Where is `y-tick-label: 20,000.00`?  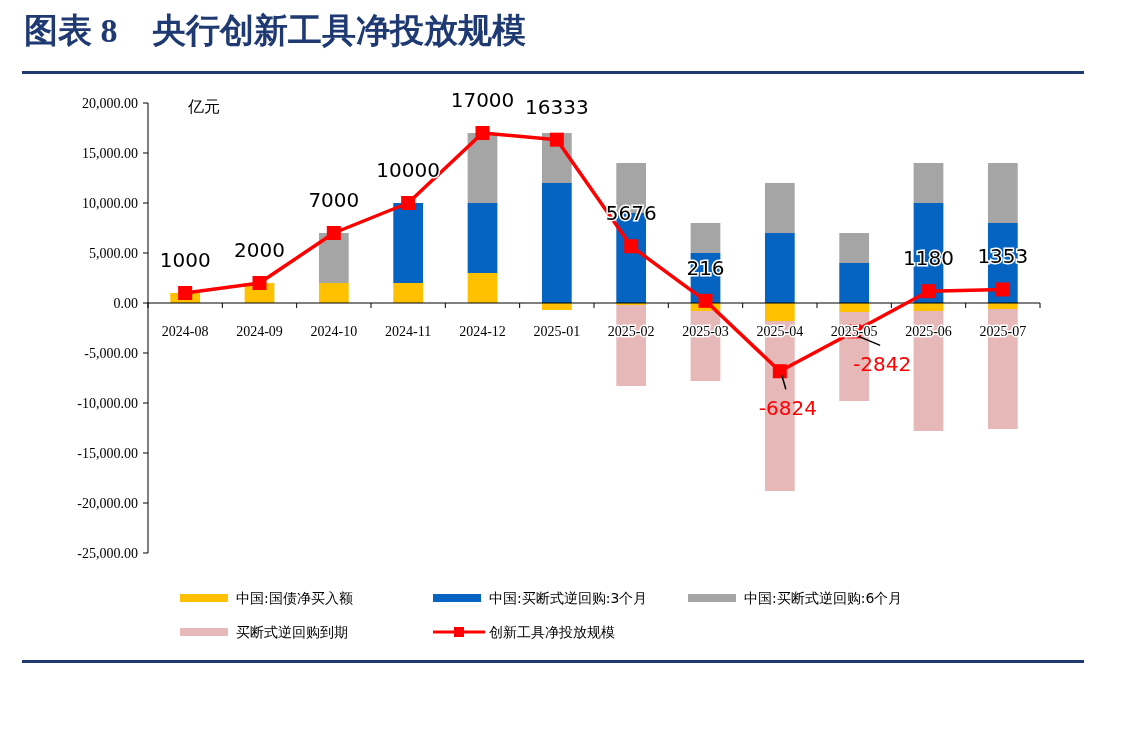 y-tick-label: 20,000.00 is located at coordinates (110, 103).